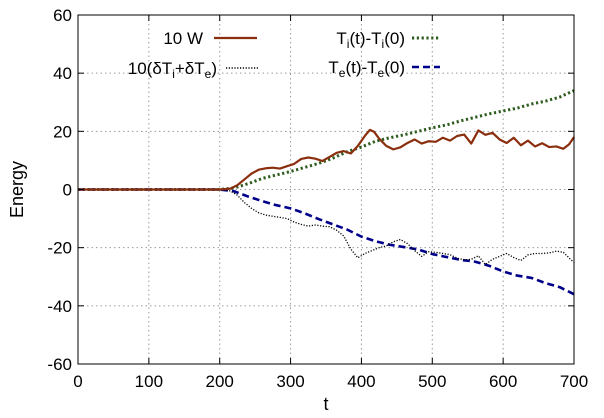  I want to click on y-tick-label: -40, so click(59, 306).